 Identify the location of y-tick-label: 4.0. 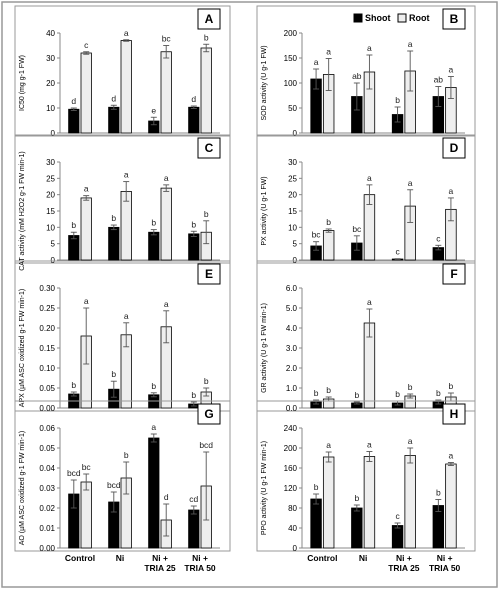
(292, 328).